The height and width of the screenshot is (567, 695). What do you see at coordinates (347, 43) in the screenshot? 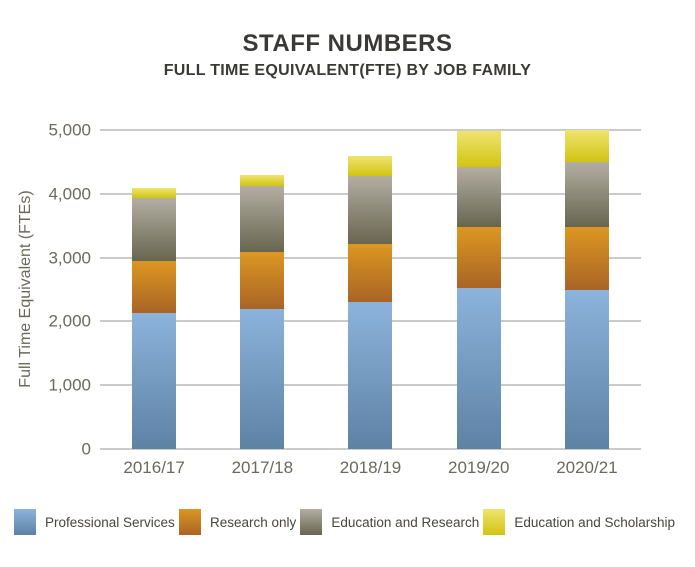
I see `chart-title: STAFF NUMBERS` at bounding box center [347, 43].